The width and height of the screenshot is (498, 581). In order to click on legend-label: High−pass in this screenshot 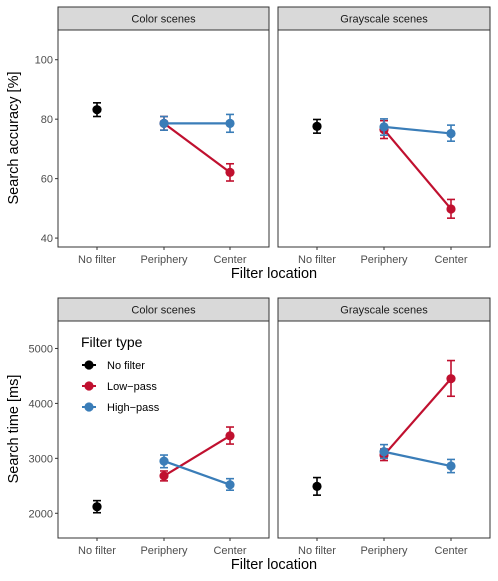, I will do `click(133, 408)`.